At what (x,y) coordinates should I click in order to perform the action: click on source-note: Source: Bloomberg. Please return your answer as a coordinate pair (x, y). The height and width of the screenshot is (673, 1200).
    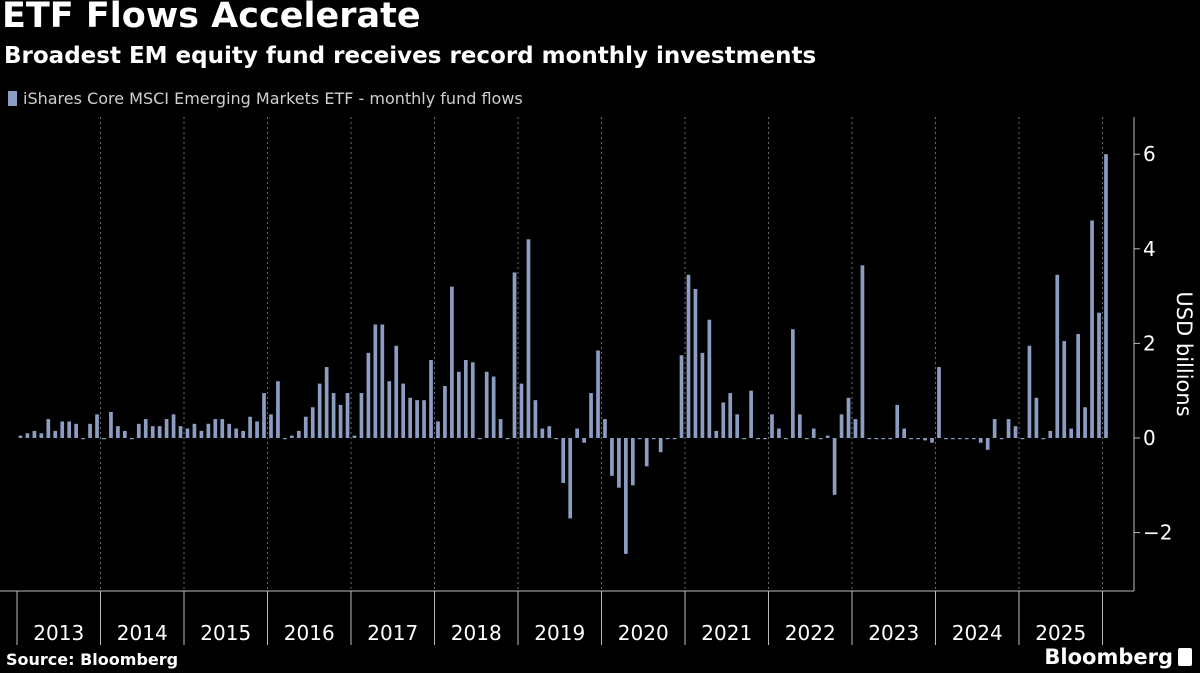
    Looking at the image, I should click on (92, 659).